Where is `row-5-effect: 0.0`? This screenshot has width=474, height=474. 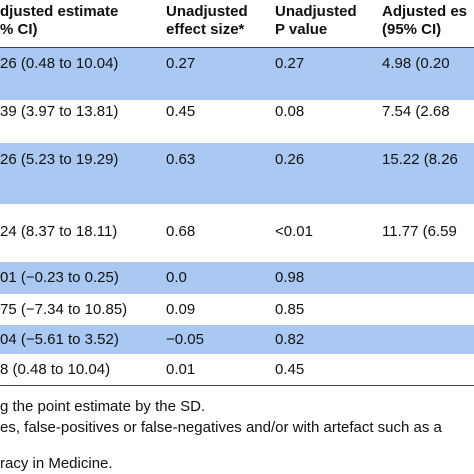
row-5-effect: 0.0 is located at coordinates (176, 277).